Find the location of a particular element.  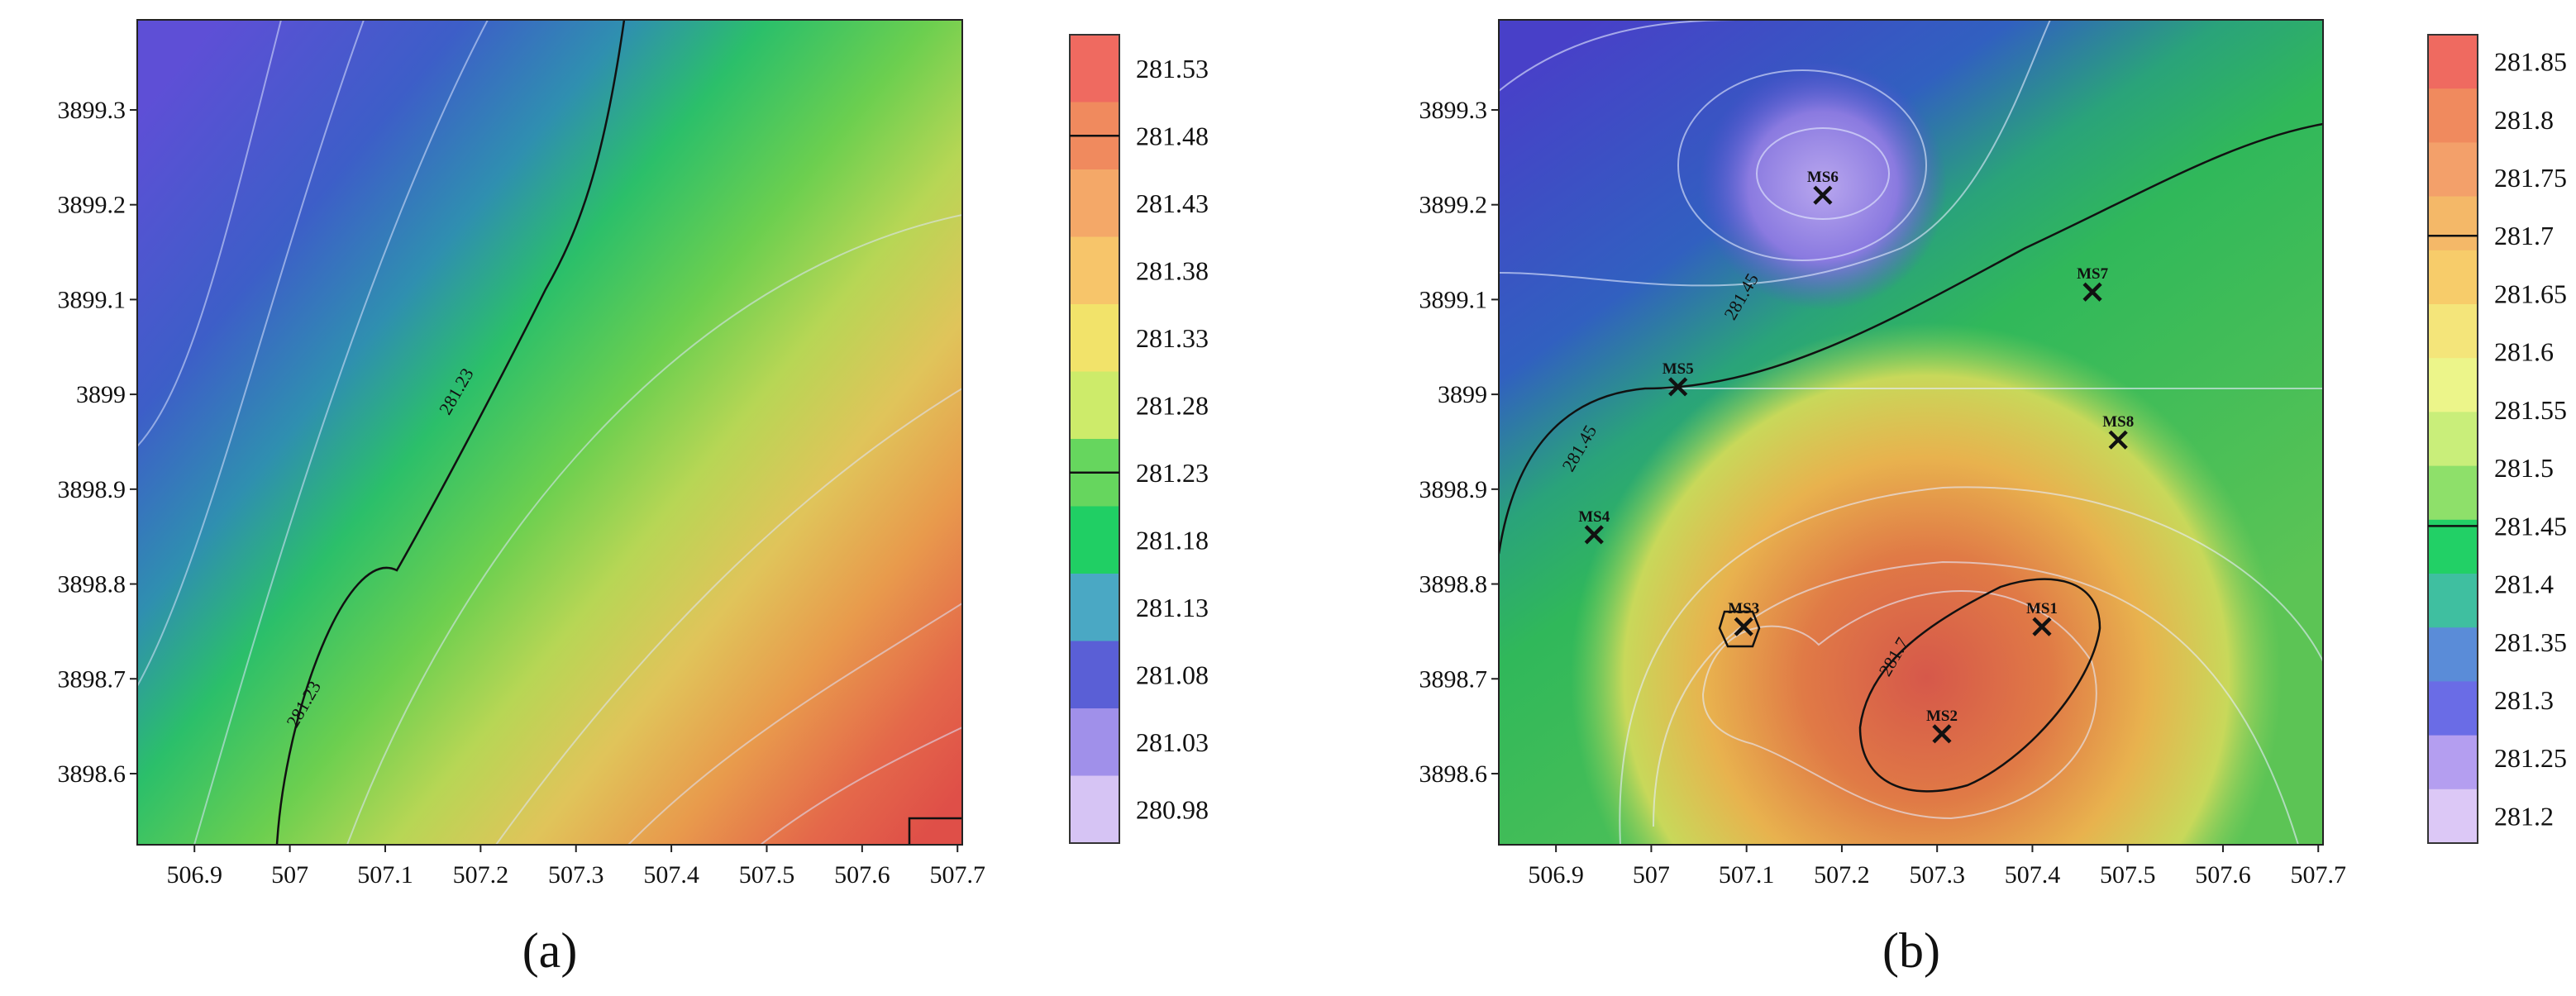

colorbar-label: 281.25 is located at coordinates (2530, 758).